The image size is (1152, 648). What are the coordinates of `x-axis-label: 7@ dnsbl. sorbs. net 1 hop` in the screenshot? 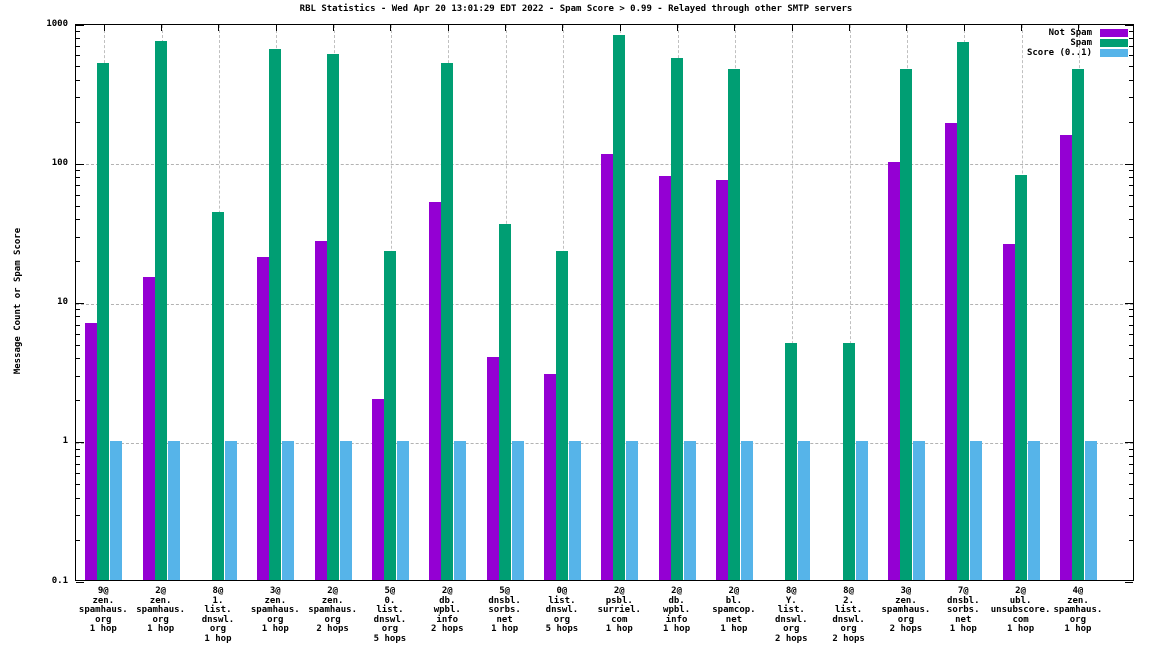 It's located at (963, 610).